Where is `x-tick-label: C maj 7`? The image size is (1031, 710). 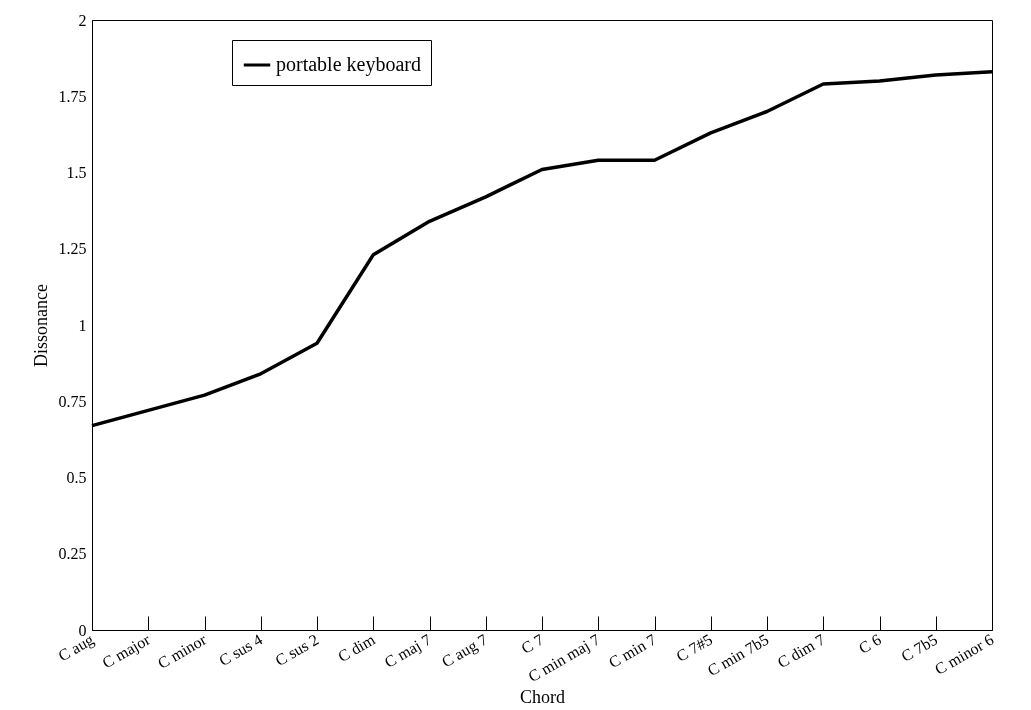
x-tick-label: C maj 7 is located at coordinates (408, 651).